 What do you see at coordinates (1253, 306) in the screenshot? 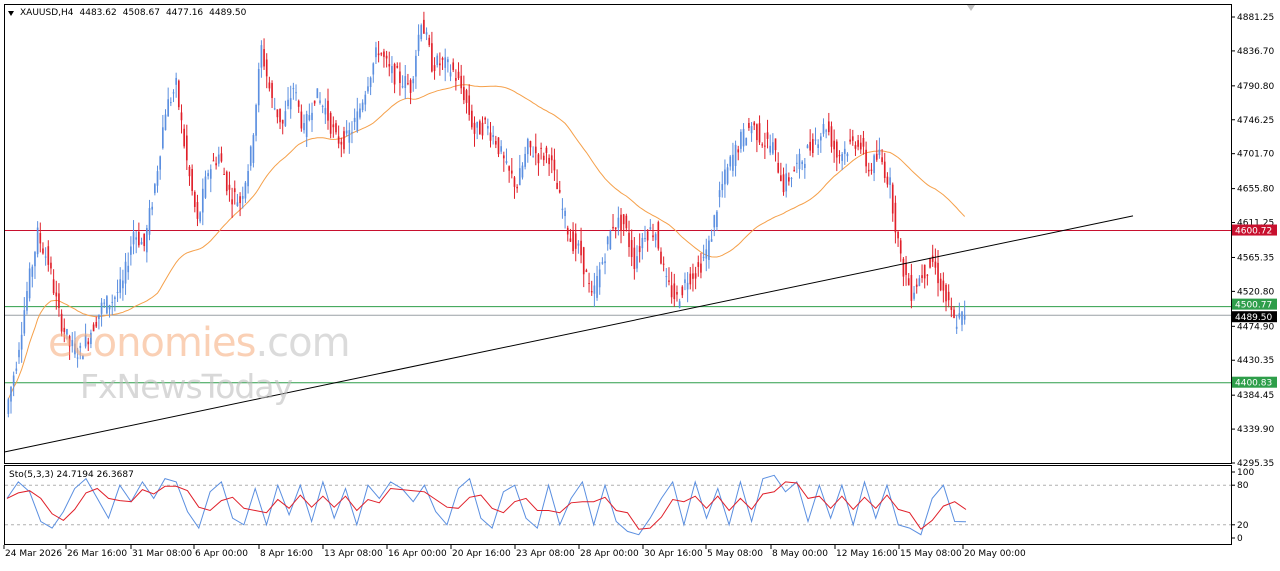
I see `level-tag-label: 4500.77` at bounding box center [1253, 306].